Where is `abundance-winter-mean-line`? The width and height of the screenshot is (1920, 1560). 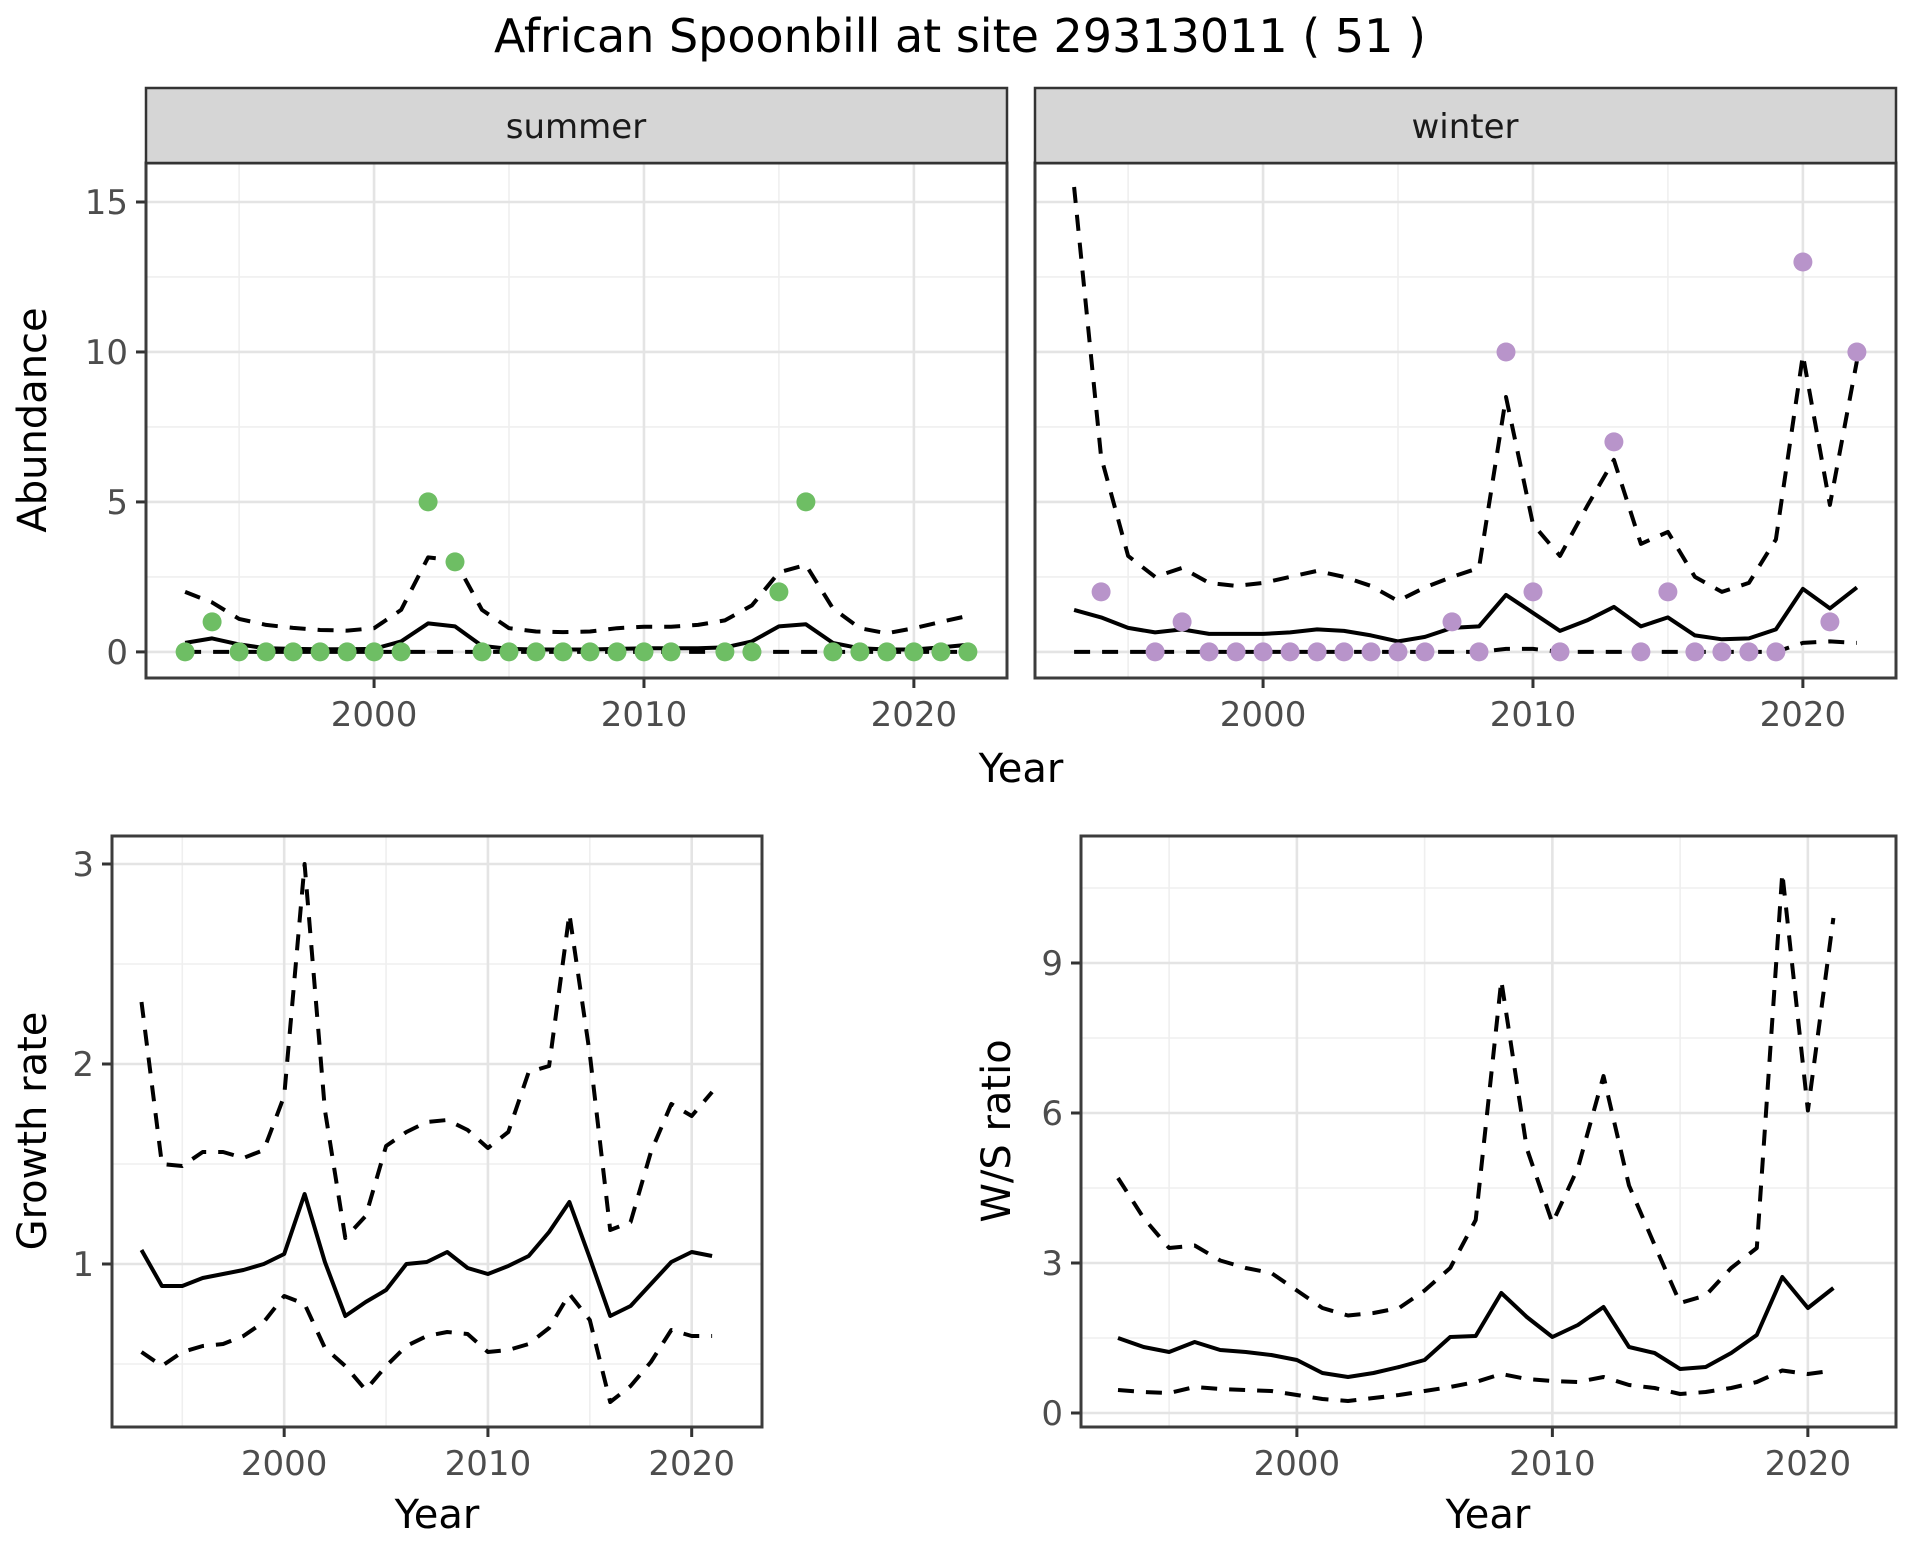
abundance-winter-mean-line is located at coordinates (1466, 614).